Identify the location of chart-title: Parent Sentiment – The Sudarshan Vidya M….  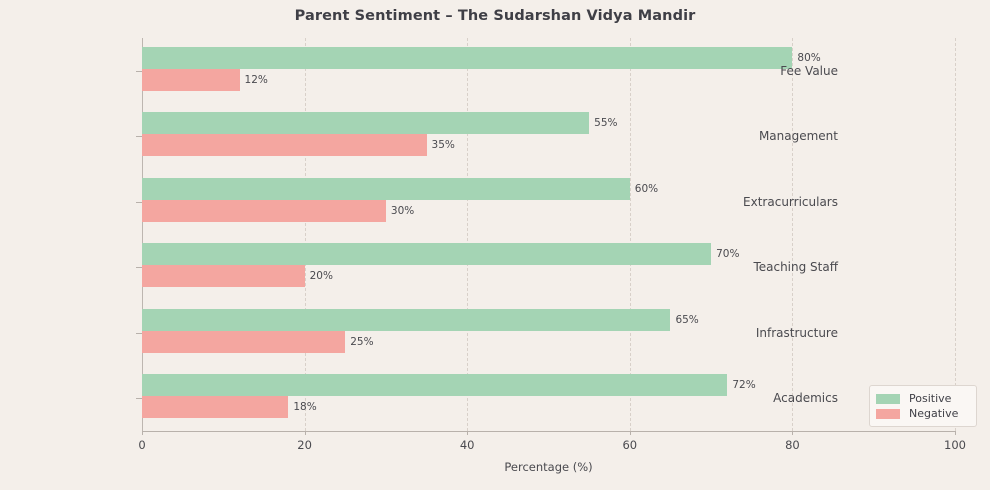
(495, 16).